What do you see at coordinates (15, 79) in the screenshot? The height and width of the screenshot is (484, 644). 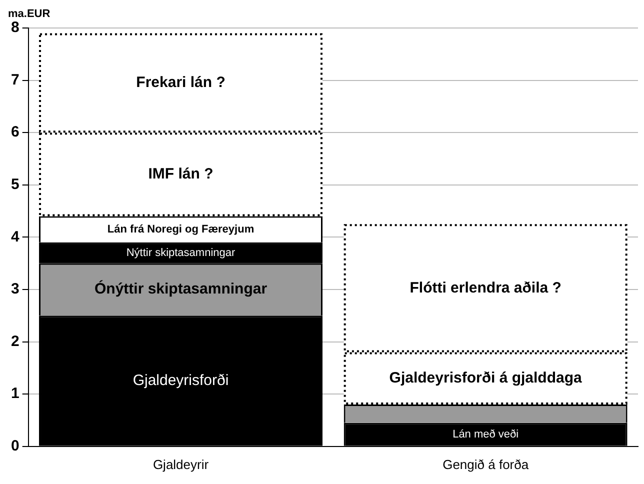 I see `y-tick-label: 7` at bounding box center [15, 79].